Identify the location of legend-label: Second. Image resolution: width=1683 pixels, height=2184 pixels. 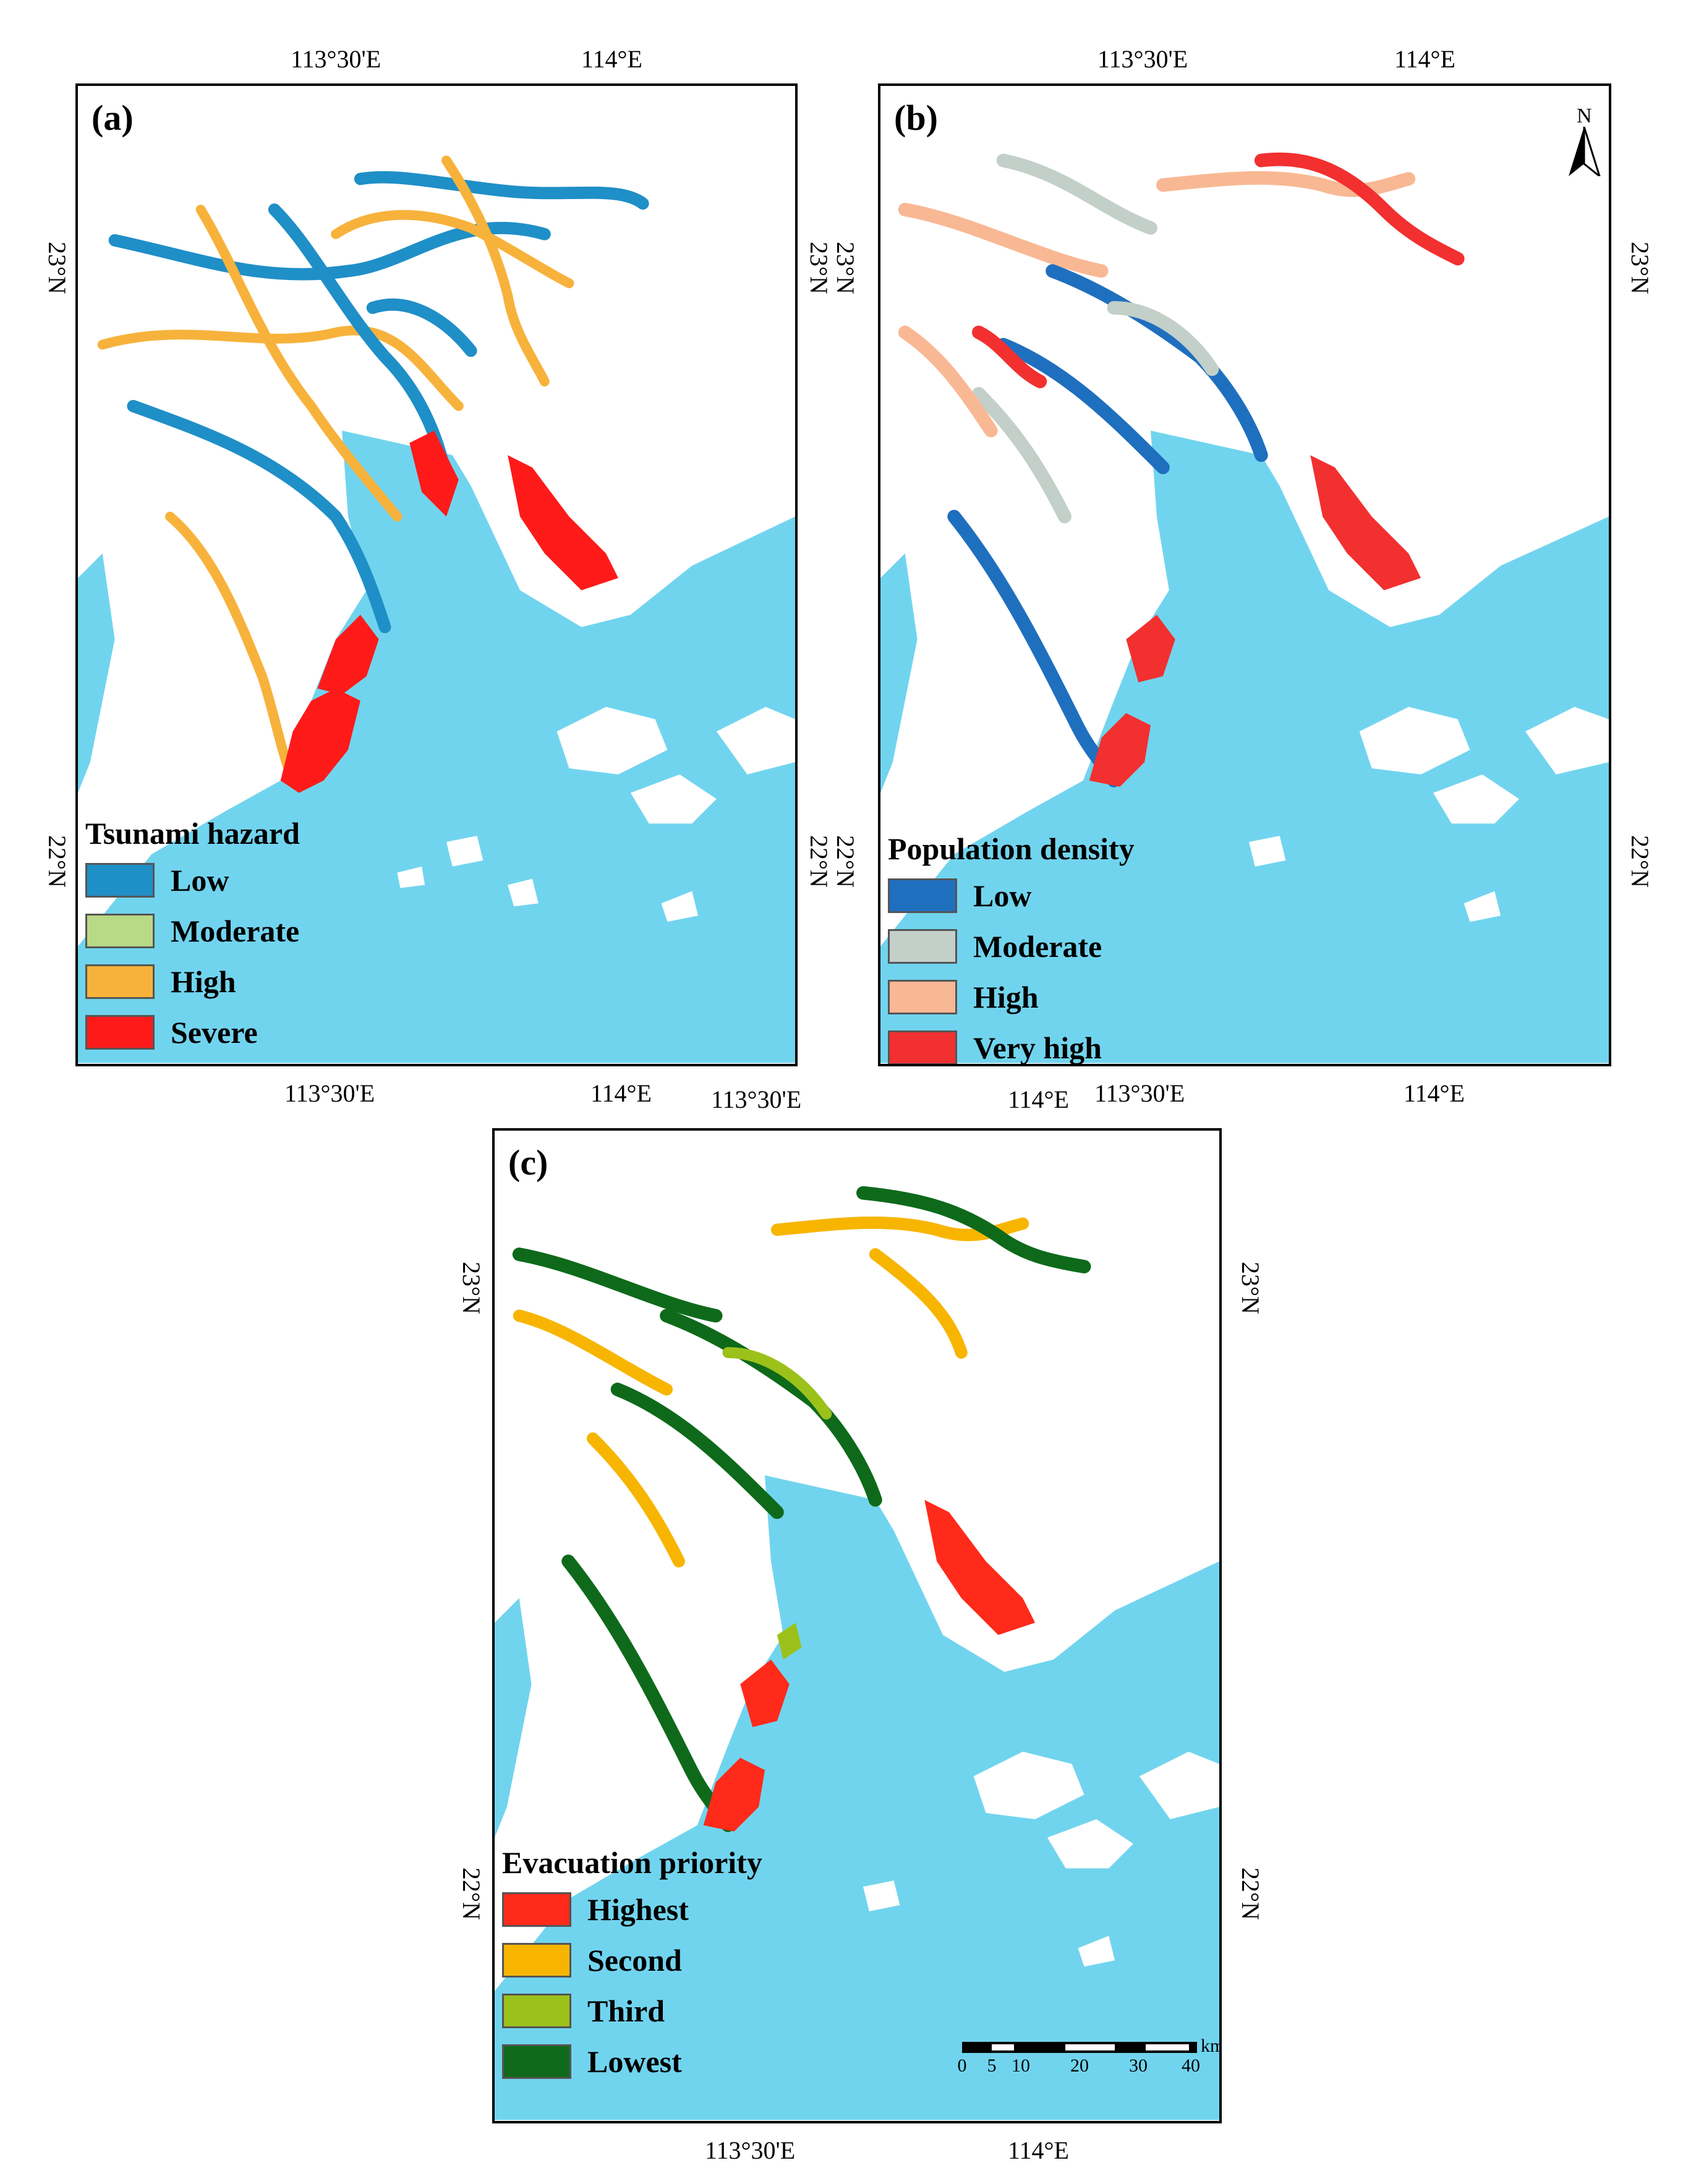
(634, 1961).